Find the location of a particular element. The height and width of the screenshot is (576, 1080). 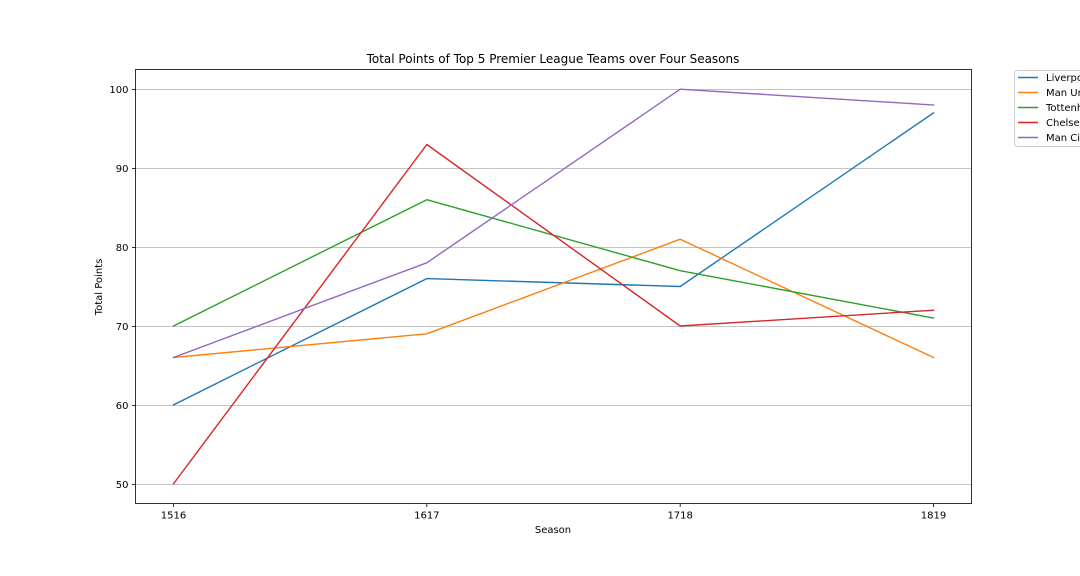

x-axis-label: Season is located at coordinates (553, 530).